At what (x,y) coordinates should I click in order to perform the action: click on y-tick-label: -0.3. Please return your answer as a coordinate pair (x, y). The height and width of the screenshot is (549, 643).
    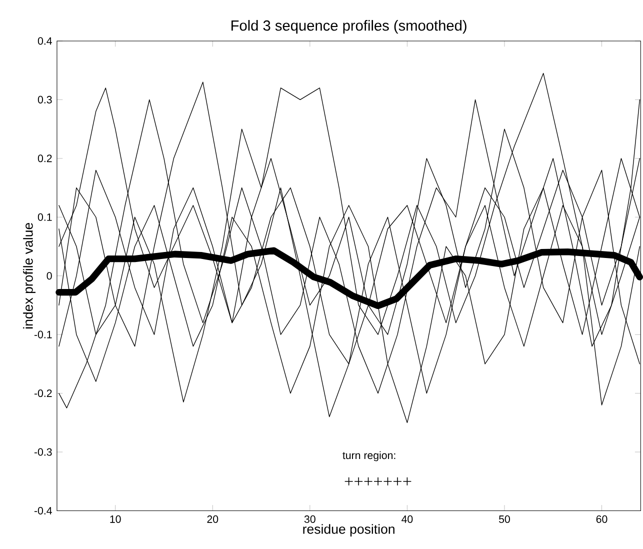
    Looking at the image, I should click on (43, 452).